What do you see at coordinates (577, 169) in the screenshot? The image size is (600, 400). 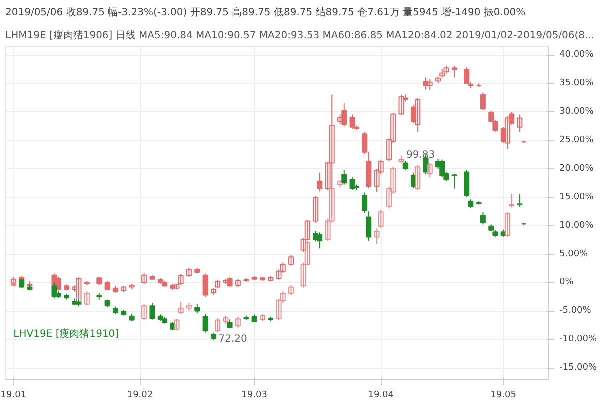 I see `y-tick-label: 20.00%` at bounding box center [577, 169].